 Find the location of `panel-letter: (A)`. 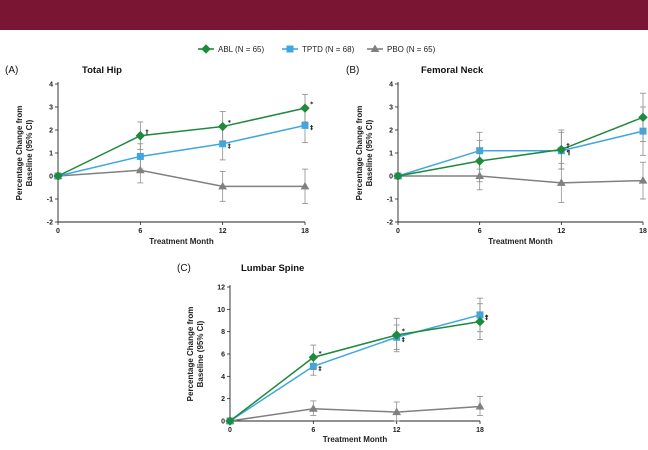

panel-letter: (A) is located at coordinates (11, 70).